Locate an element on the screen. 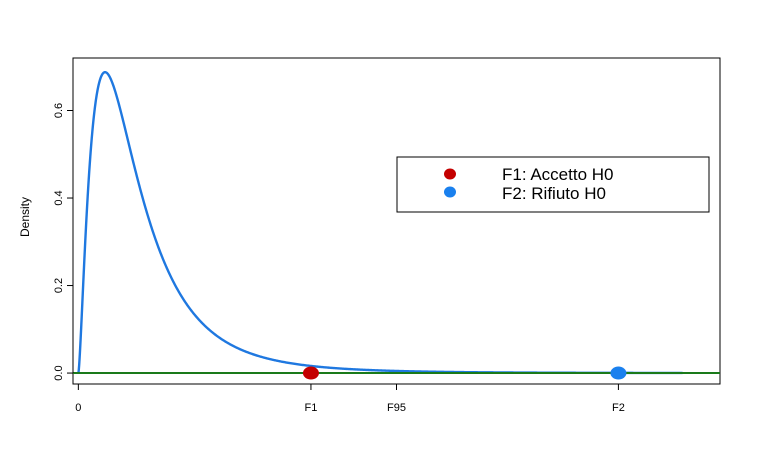 Image resolution: width=764 pixels, height=456 pixels. legend-marker-reject is located at coordinates (450, 192).